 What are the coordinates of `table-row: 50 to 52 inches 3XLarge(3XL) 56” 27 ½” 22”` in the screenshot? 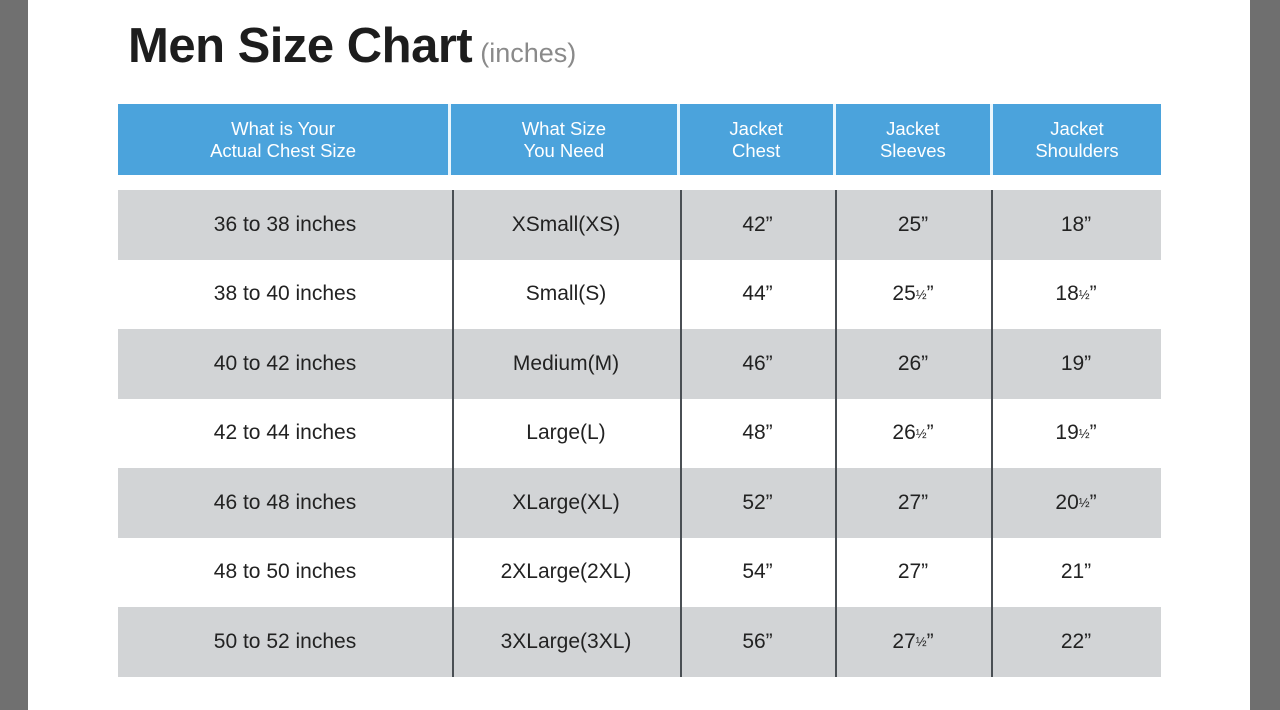 It's located at (639, 642).